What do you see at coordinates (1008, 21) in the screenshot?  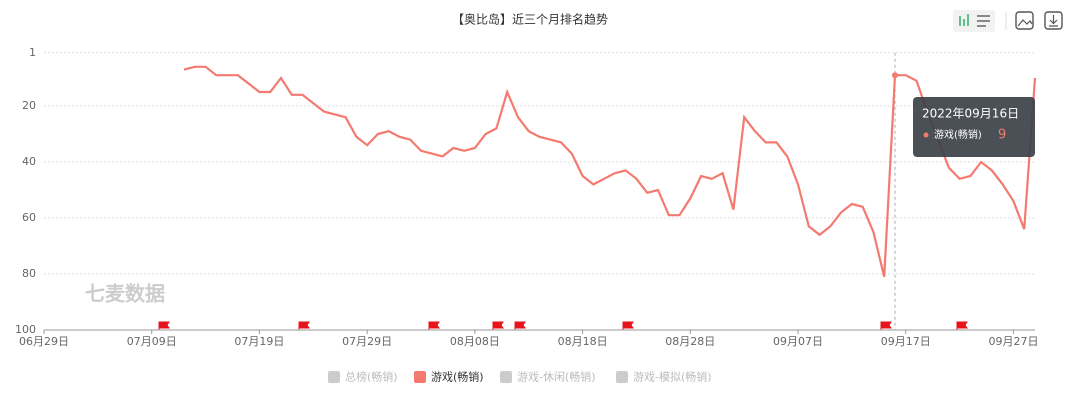 I see `toolbar` at bounding box center [1008, 21].